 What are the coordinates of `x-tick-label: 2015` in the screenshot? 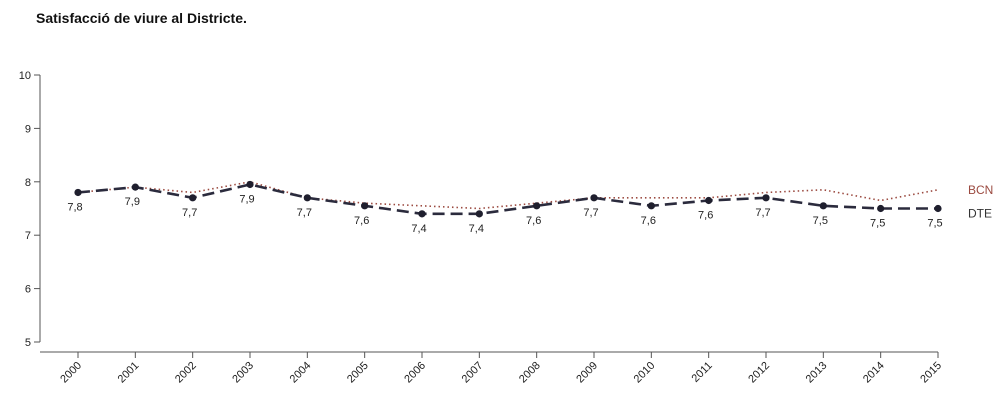 It's located at (931, 373).